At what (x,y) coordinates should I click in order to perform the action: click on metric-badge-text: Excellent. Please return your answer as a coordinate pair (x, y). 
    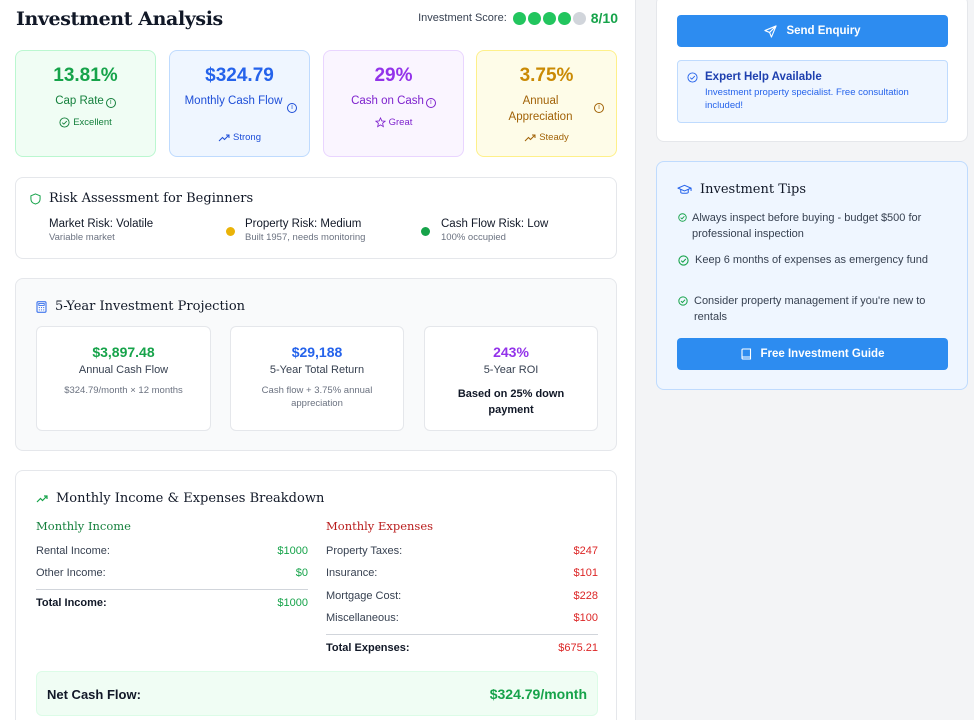
    Looking at the image, I should click on (92, 122).